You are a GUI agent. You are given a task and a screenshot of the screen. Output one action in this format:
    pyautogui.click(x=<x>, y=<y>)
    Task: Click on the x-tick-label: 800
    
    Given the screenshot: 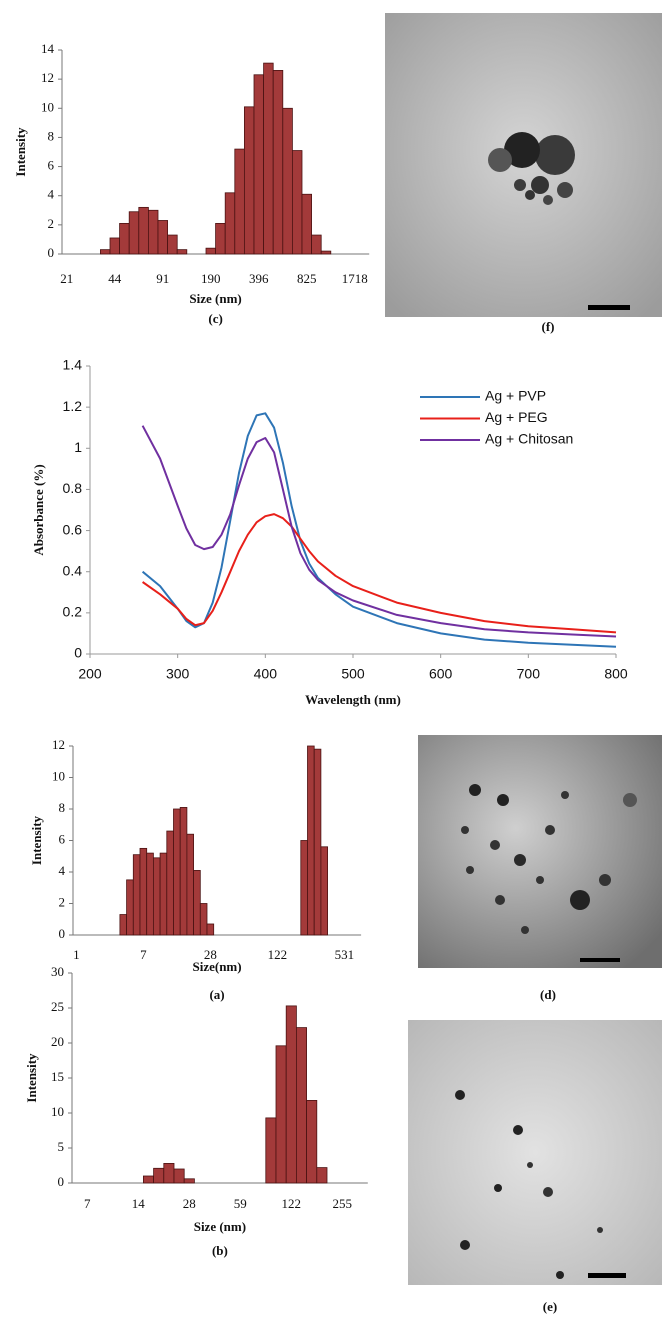 What is the action you would take?
    pyautogui.click(x=616, y=674)
    